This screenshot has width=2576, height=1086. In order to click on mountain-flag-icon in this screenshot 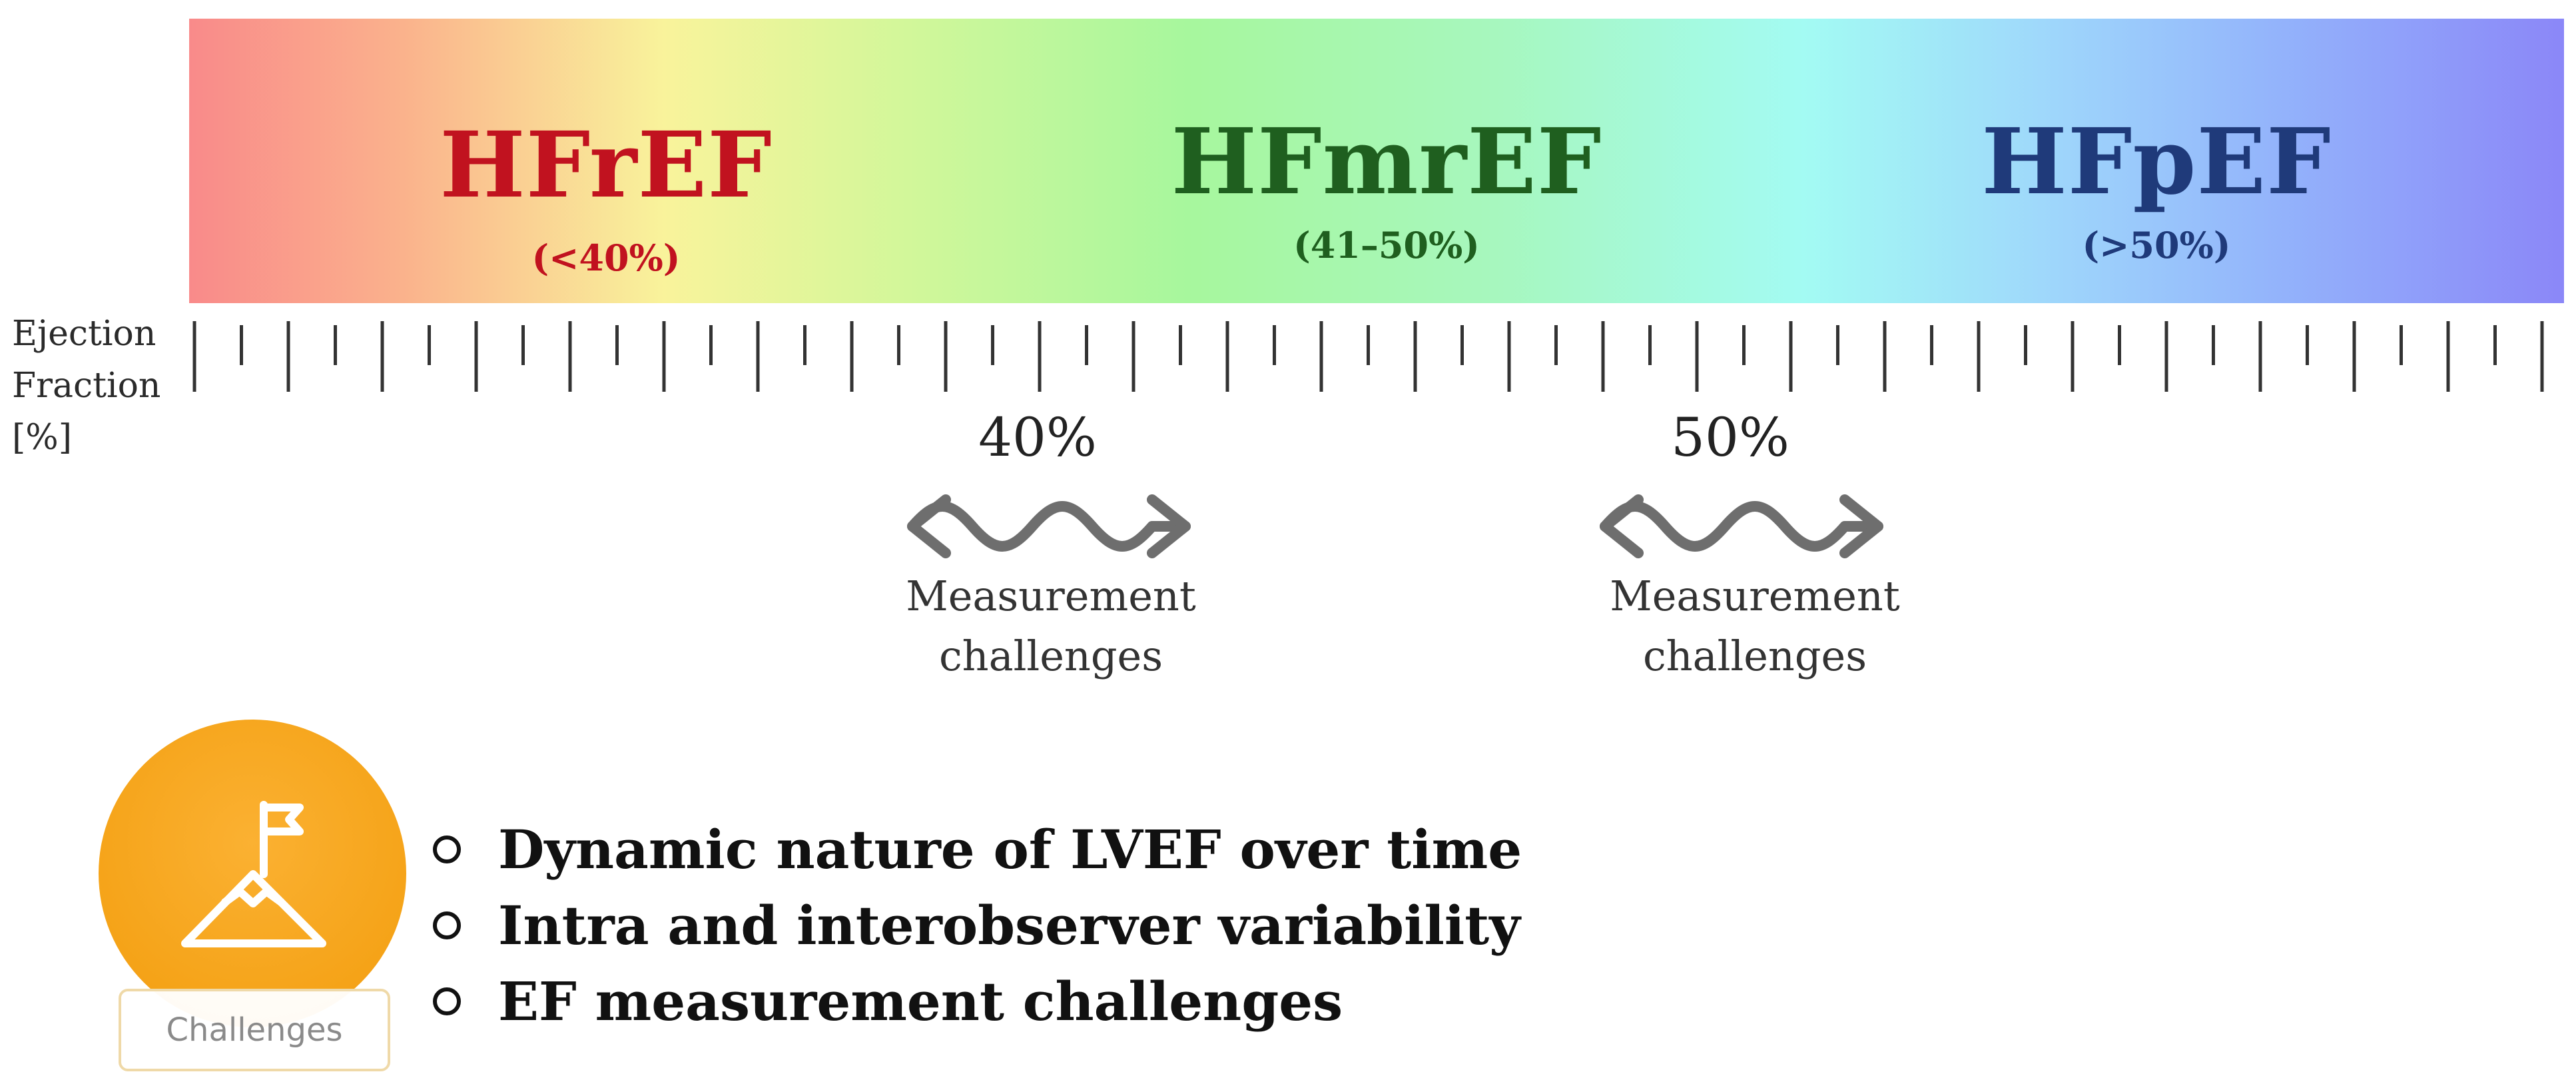, I will do `click(253, 874)`.